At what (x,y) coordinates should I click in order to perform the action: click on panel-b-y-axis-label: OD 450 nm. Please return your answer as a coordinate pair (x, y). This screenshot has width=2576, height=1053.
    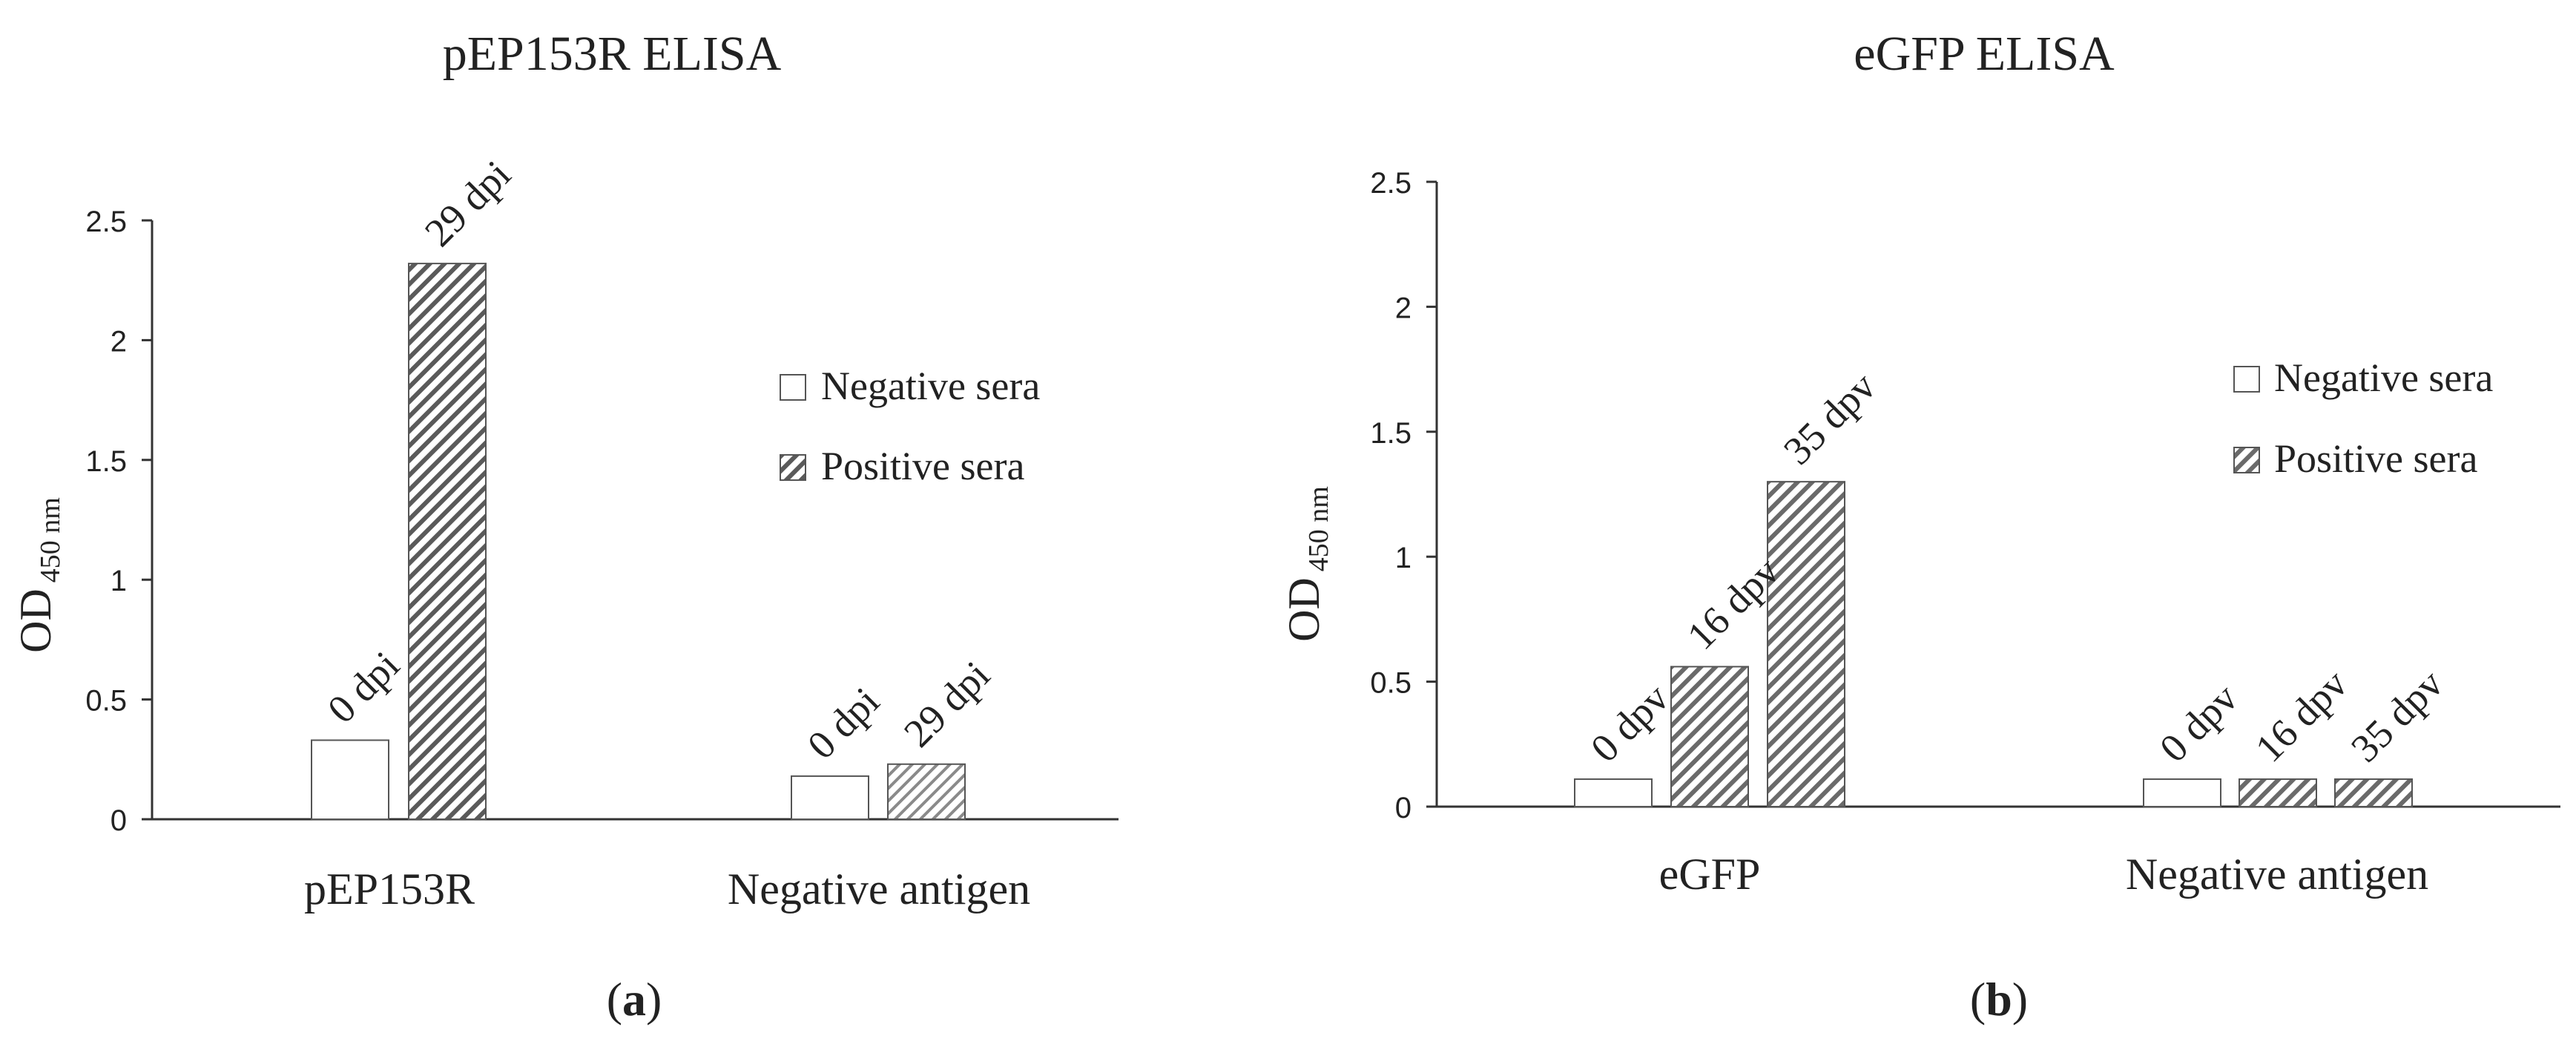
    Looking at the image, I should click on (1307, 564).